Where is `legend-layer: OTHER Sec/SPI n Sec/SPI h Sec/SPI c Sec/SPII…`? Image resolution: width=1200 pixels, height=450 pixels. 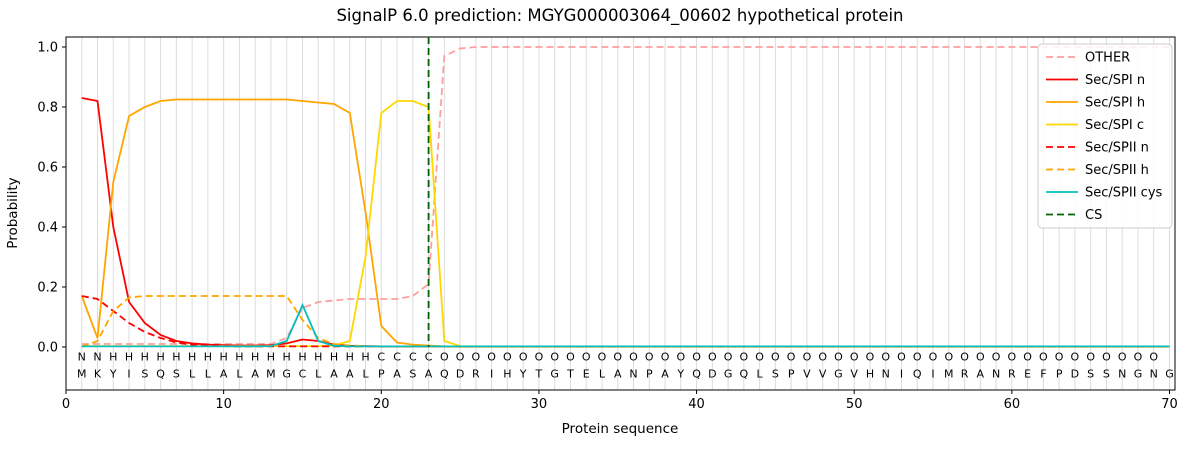 legend-layer: OTHER Sec/SPI n Sec/SPI h Sec/SPI c Sec/SPII… is located at coordinates (1105, 136).